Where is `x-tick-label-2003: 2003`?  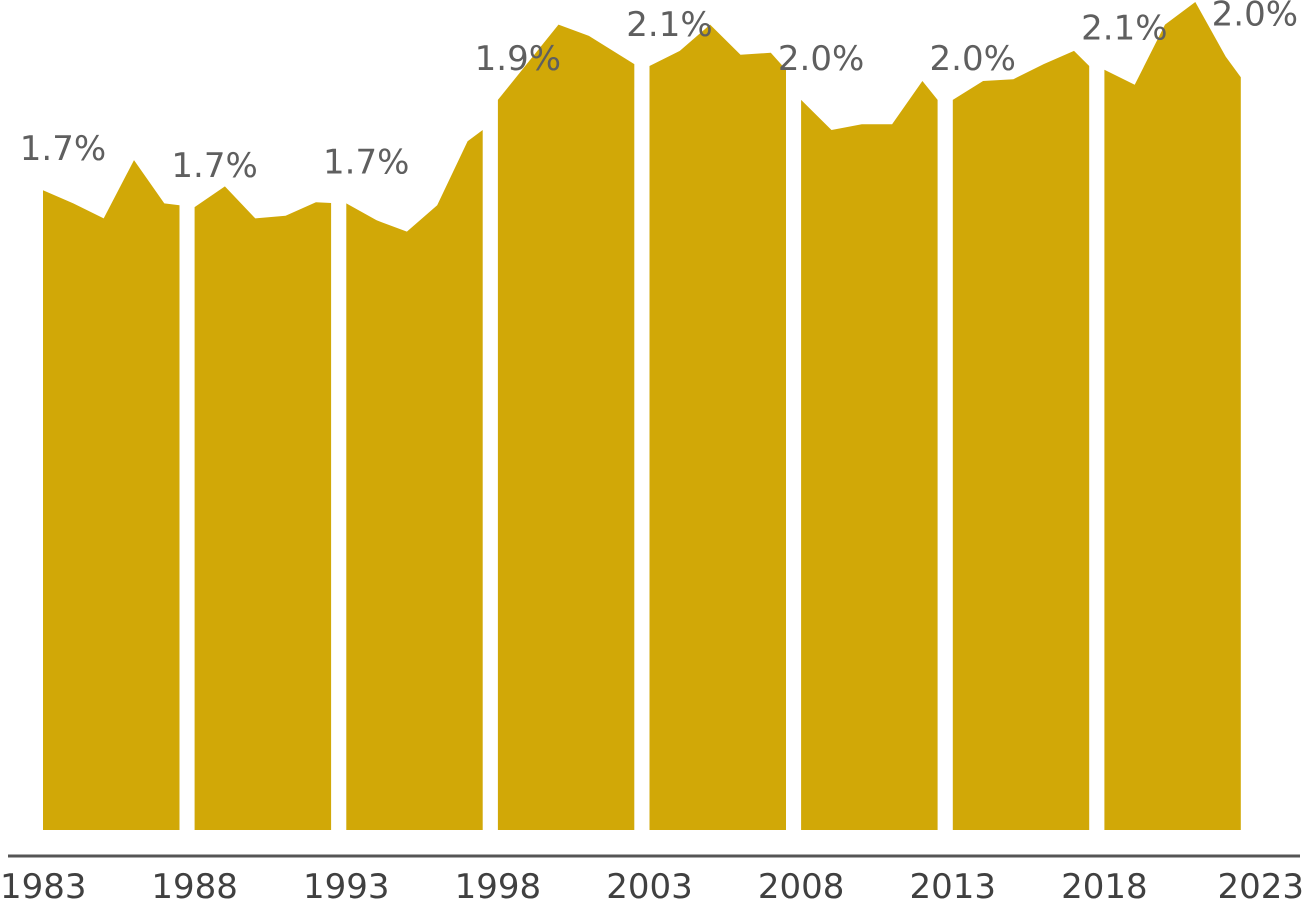
x-tick-label-2003: 2003 is located at coordinates (649, 886).